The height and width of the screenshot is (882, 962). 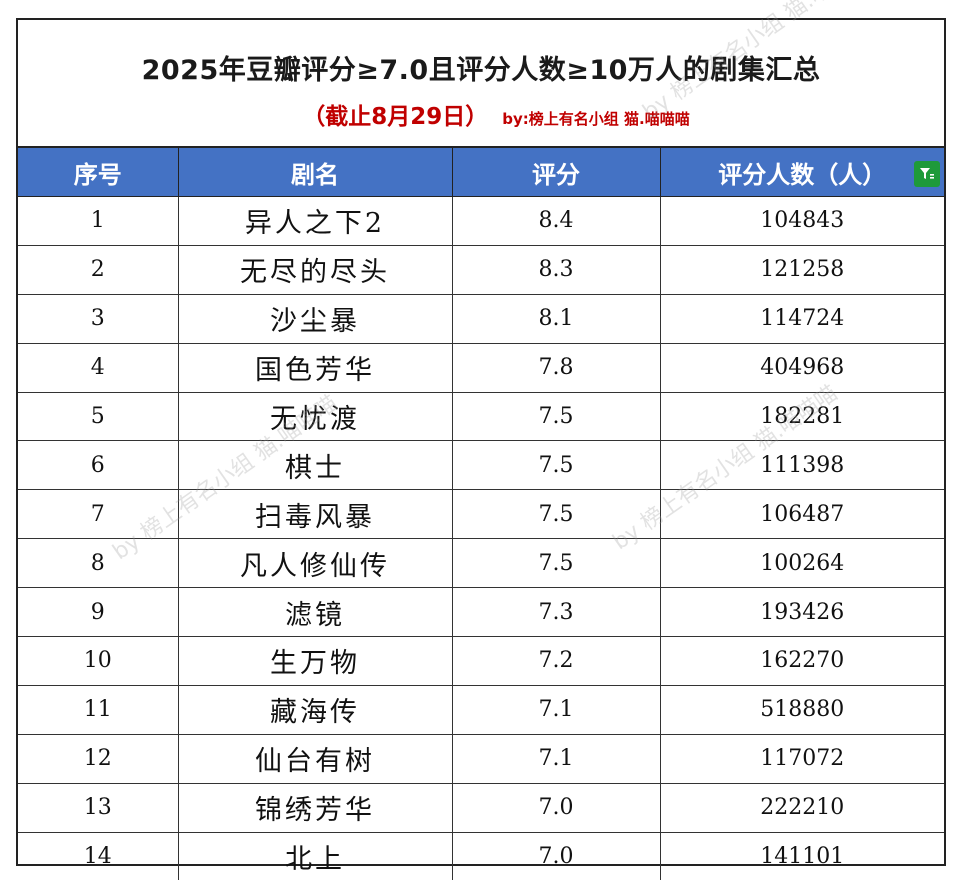 I want to click on table-row: 7 扫毒风暴 7.5 106487, so click(x=481, y=514).